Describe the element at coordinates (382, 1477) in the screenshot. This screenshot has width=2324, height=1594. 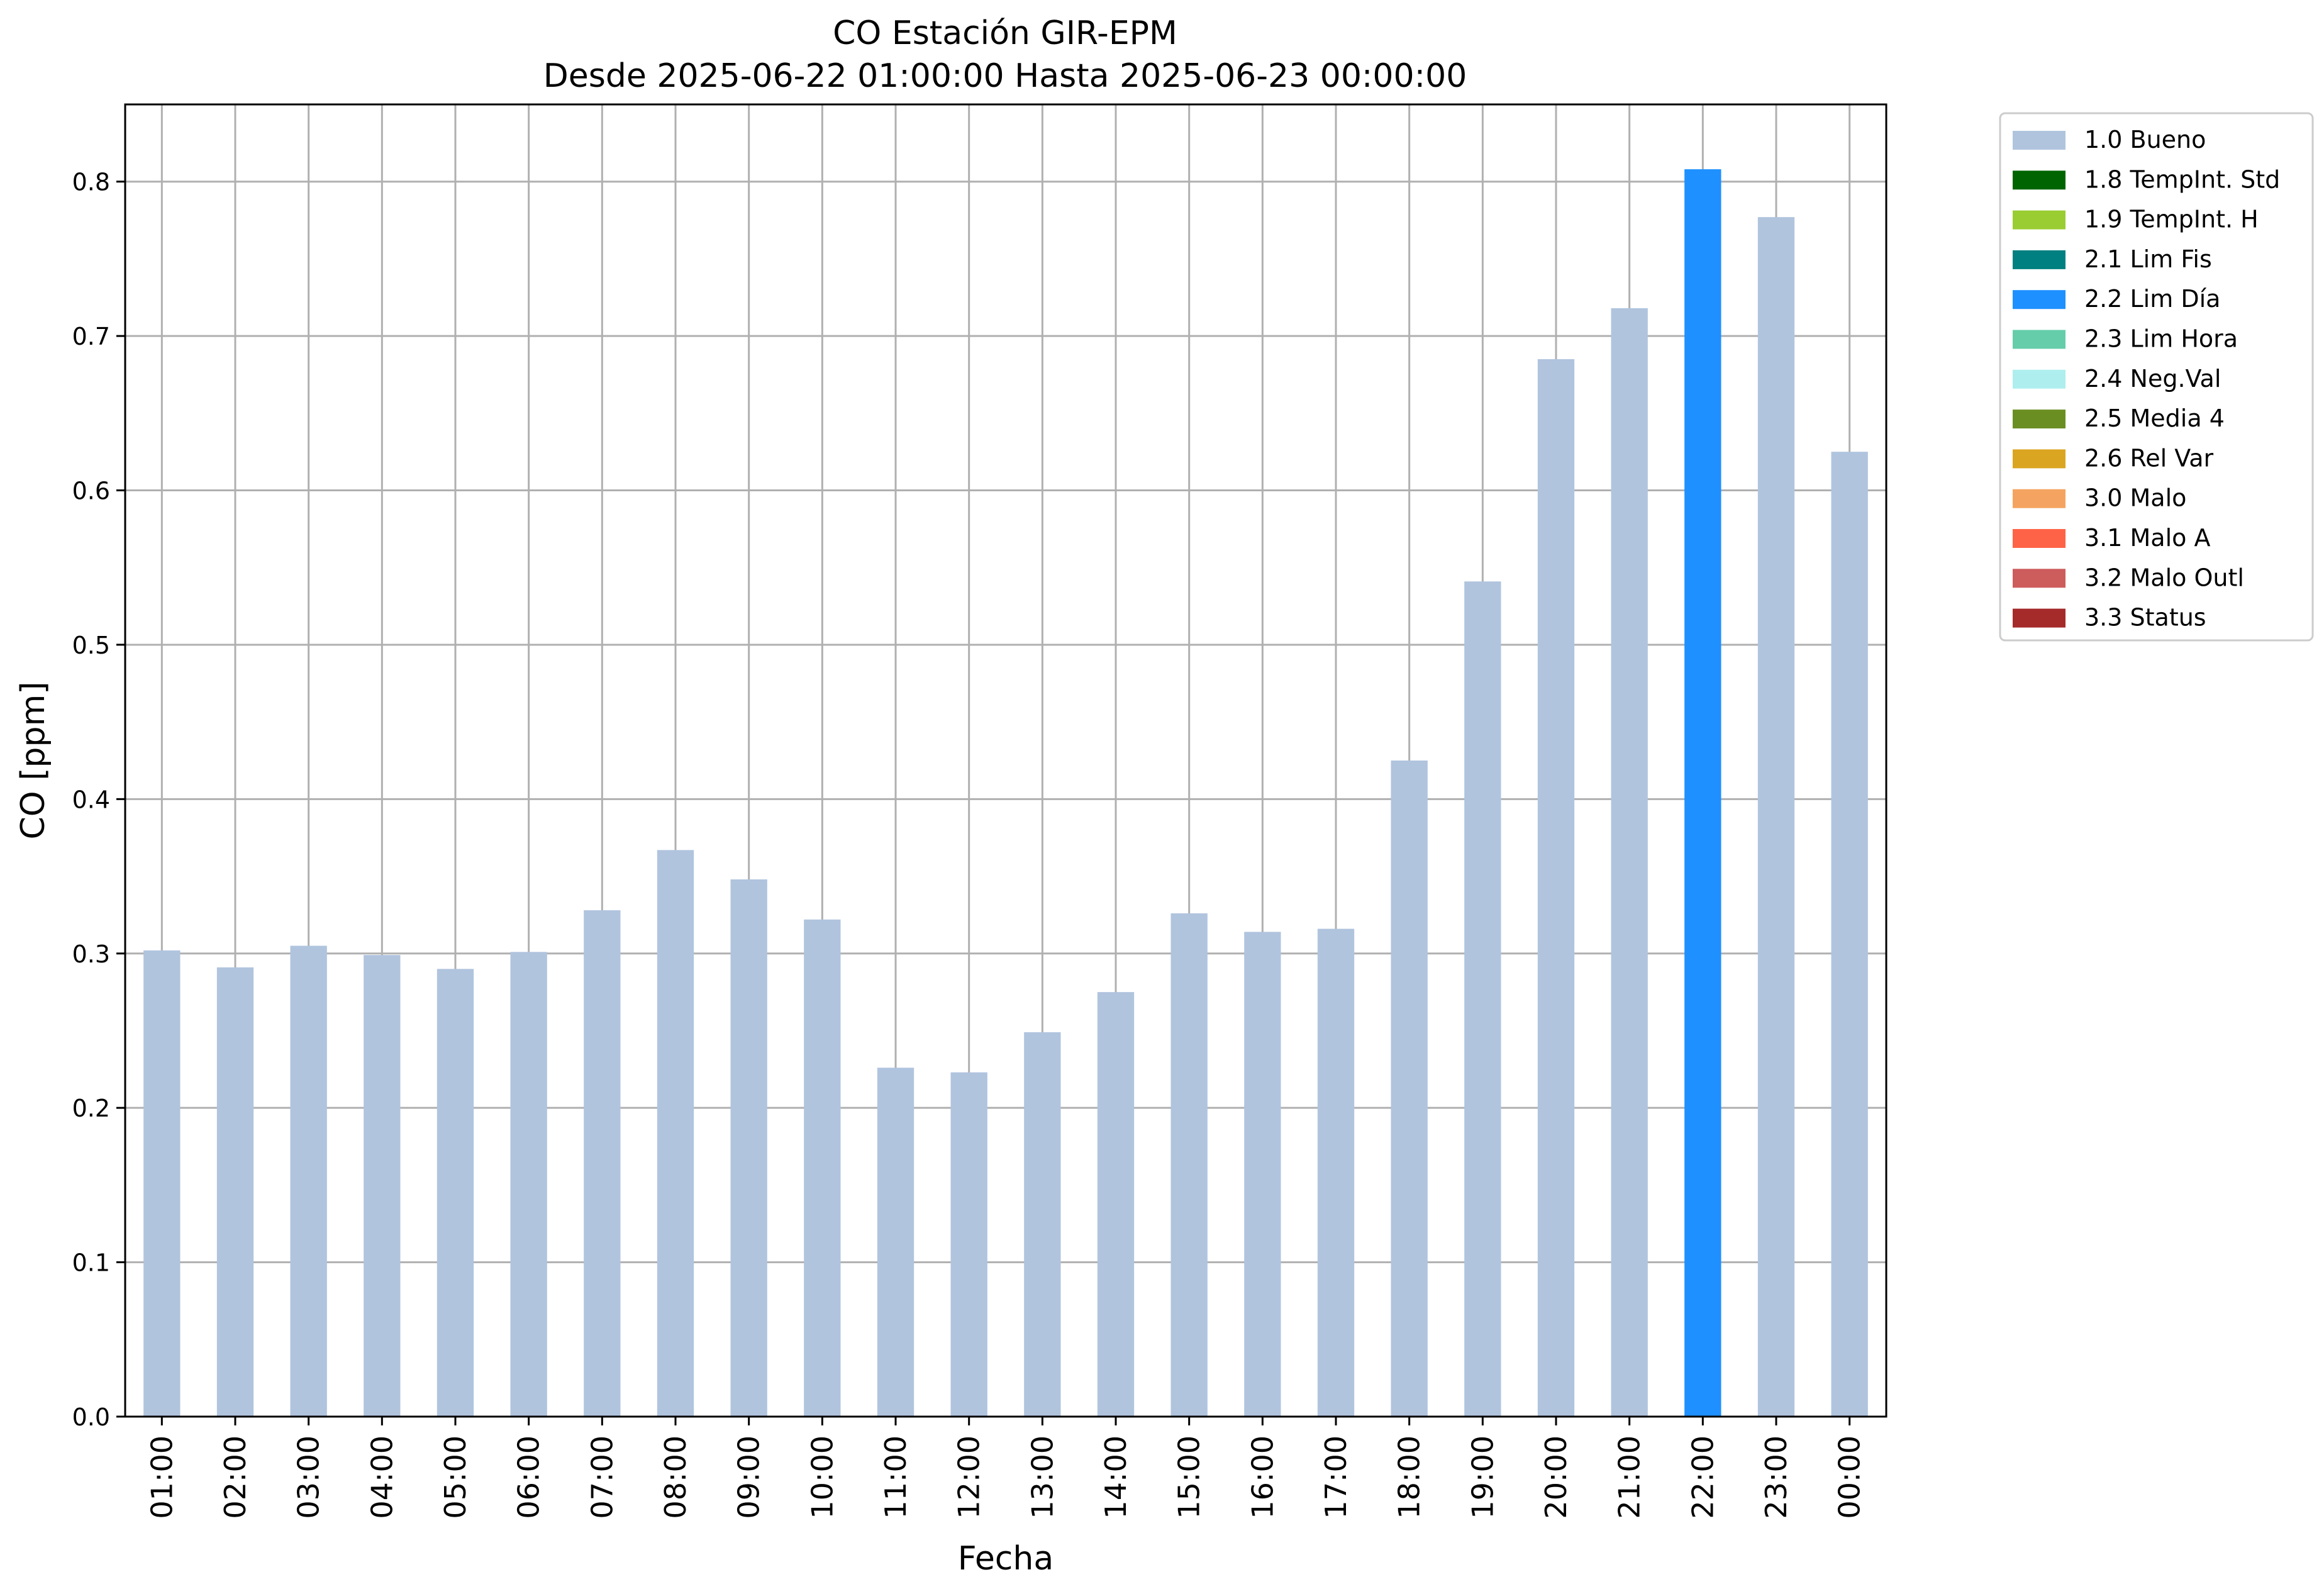
I see `x-tick-label: 04:00` at that location.